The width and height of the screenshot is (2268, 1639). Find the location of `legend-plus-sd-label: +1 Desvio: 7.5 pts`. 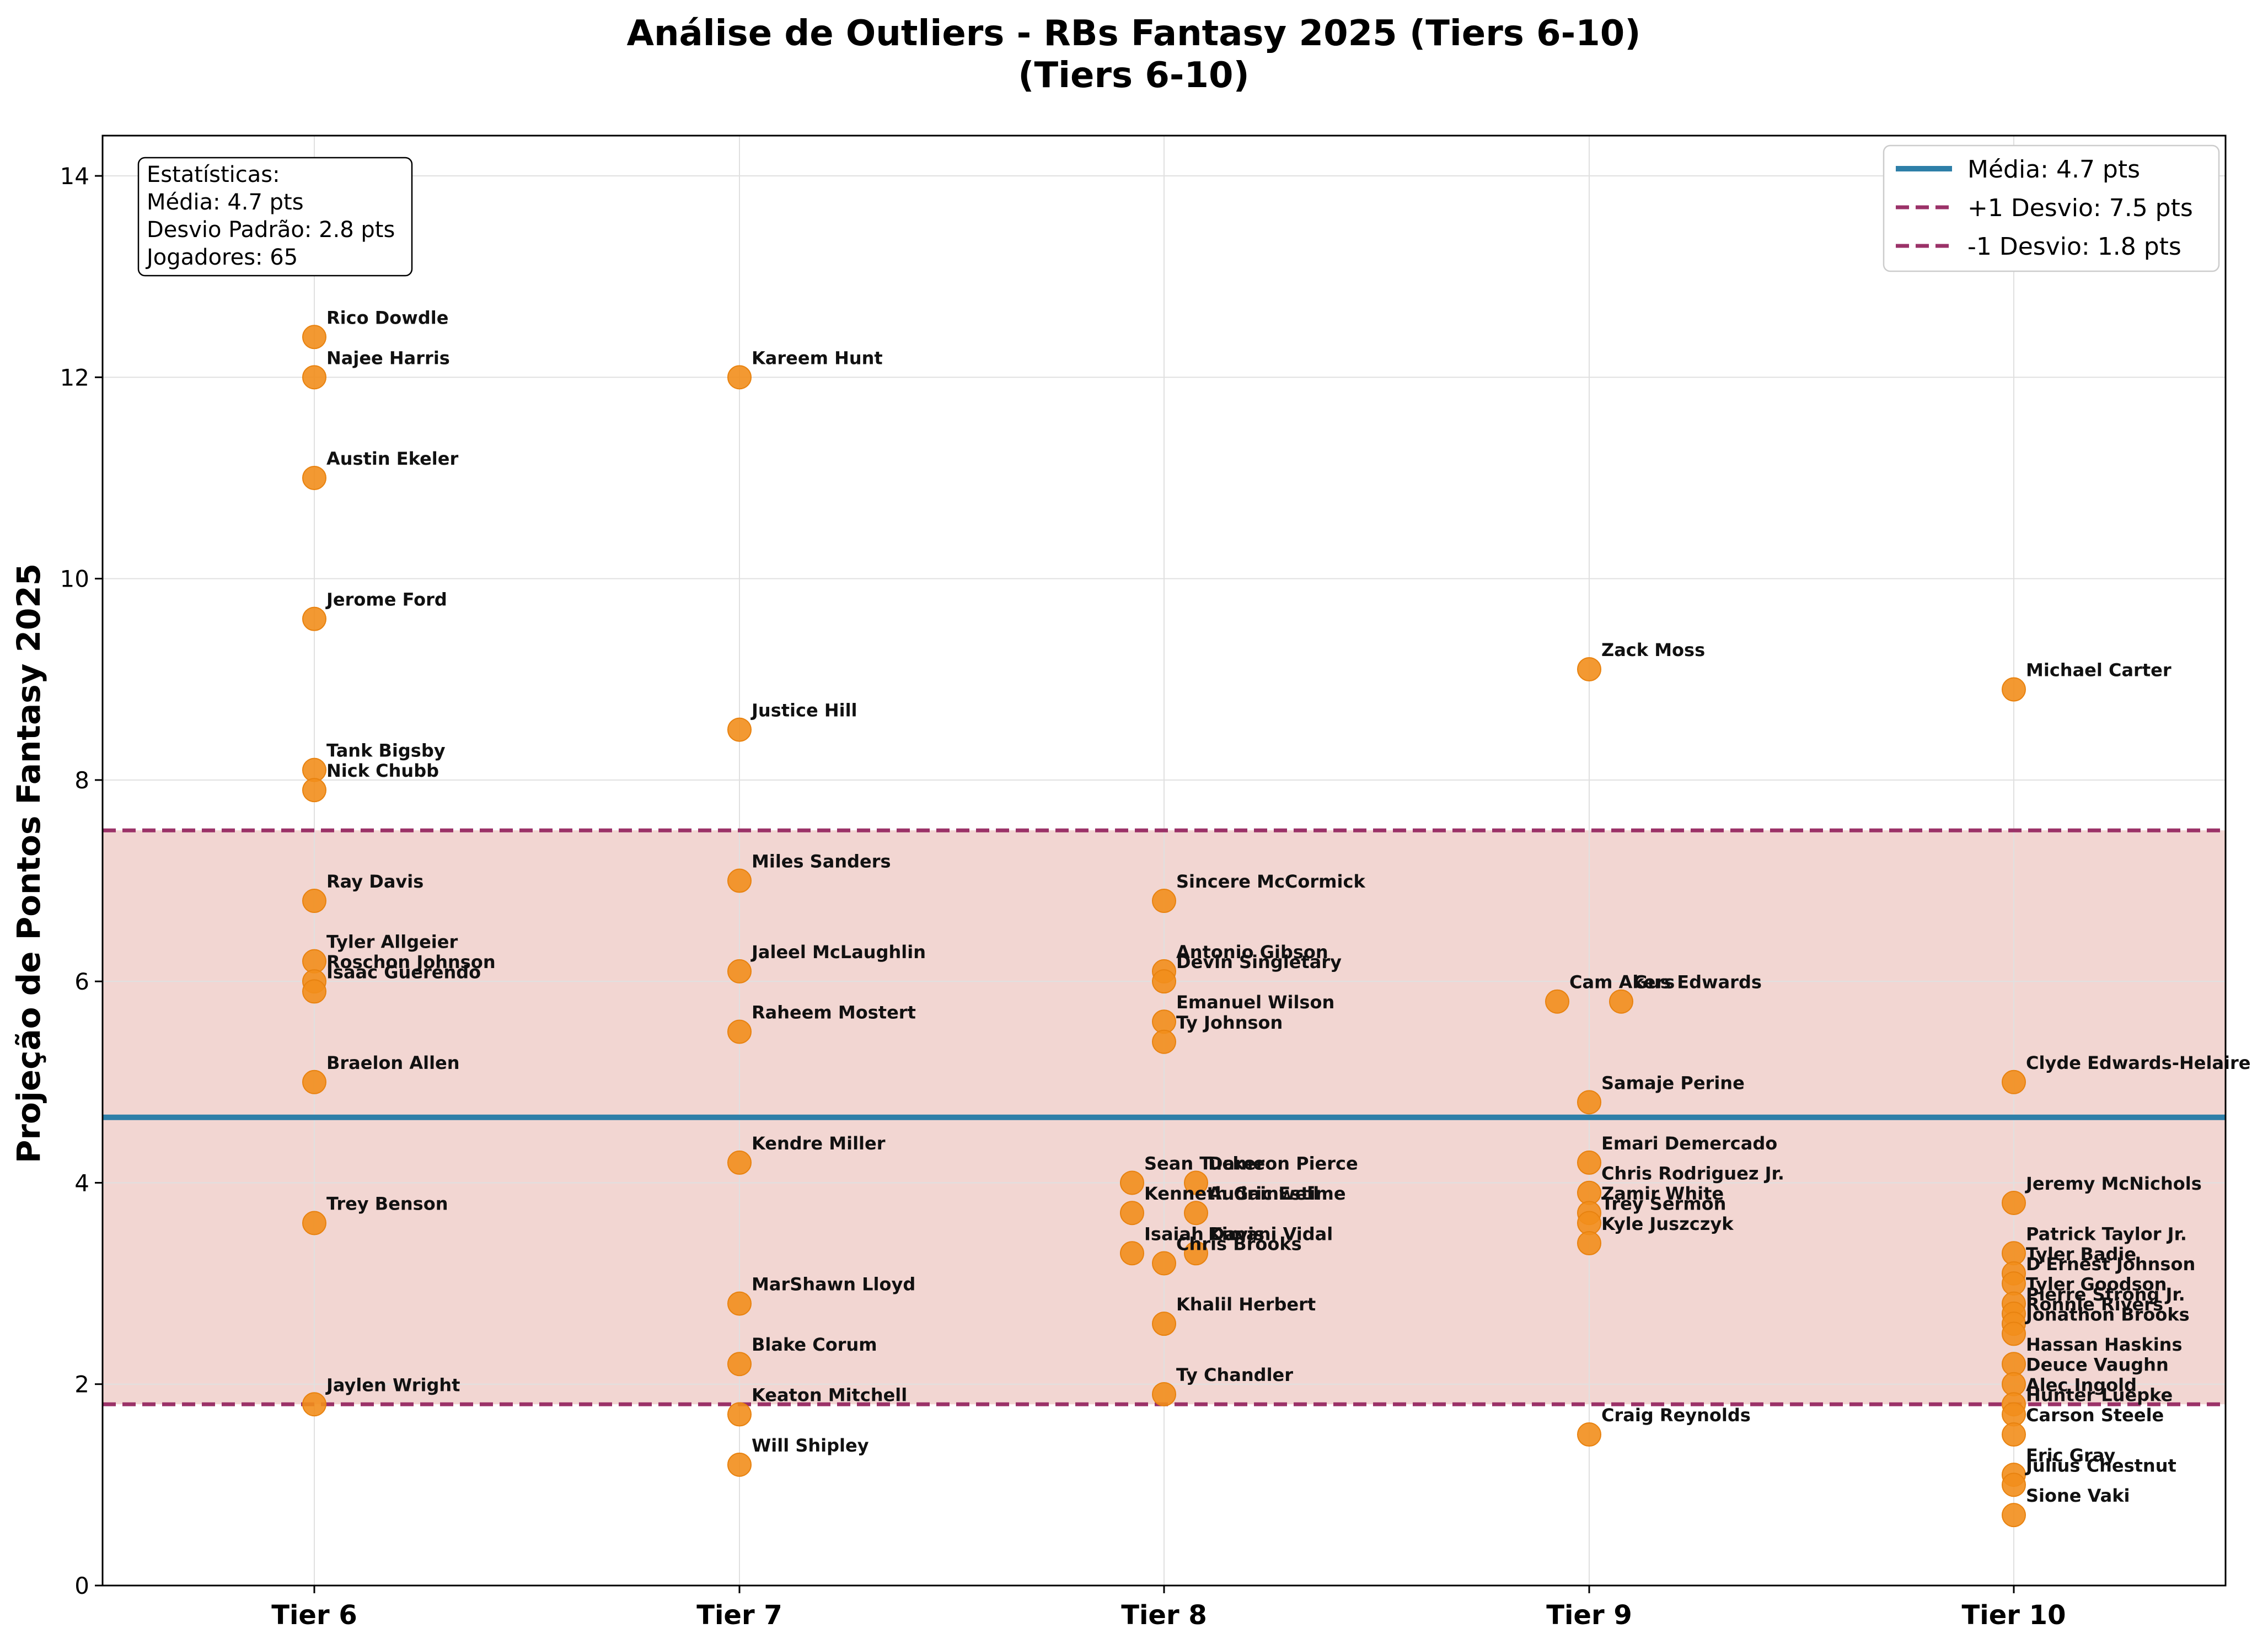

legend-plus-sd-label: +1 Desvio: 7.5 pts is located at coordinates (2080, 208).